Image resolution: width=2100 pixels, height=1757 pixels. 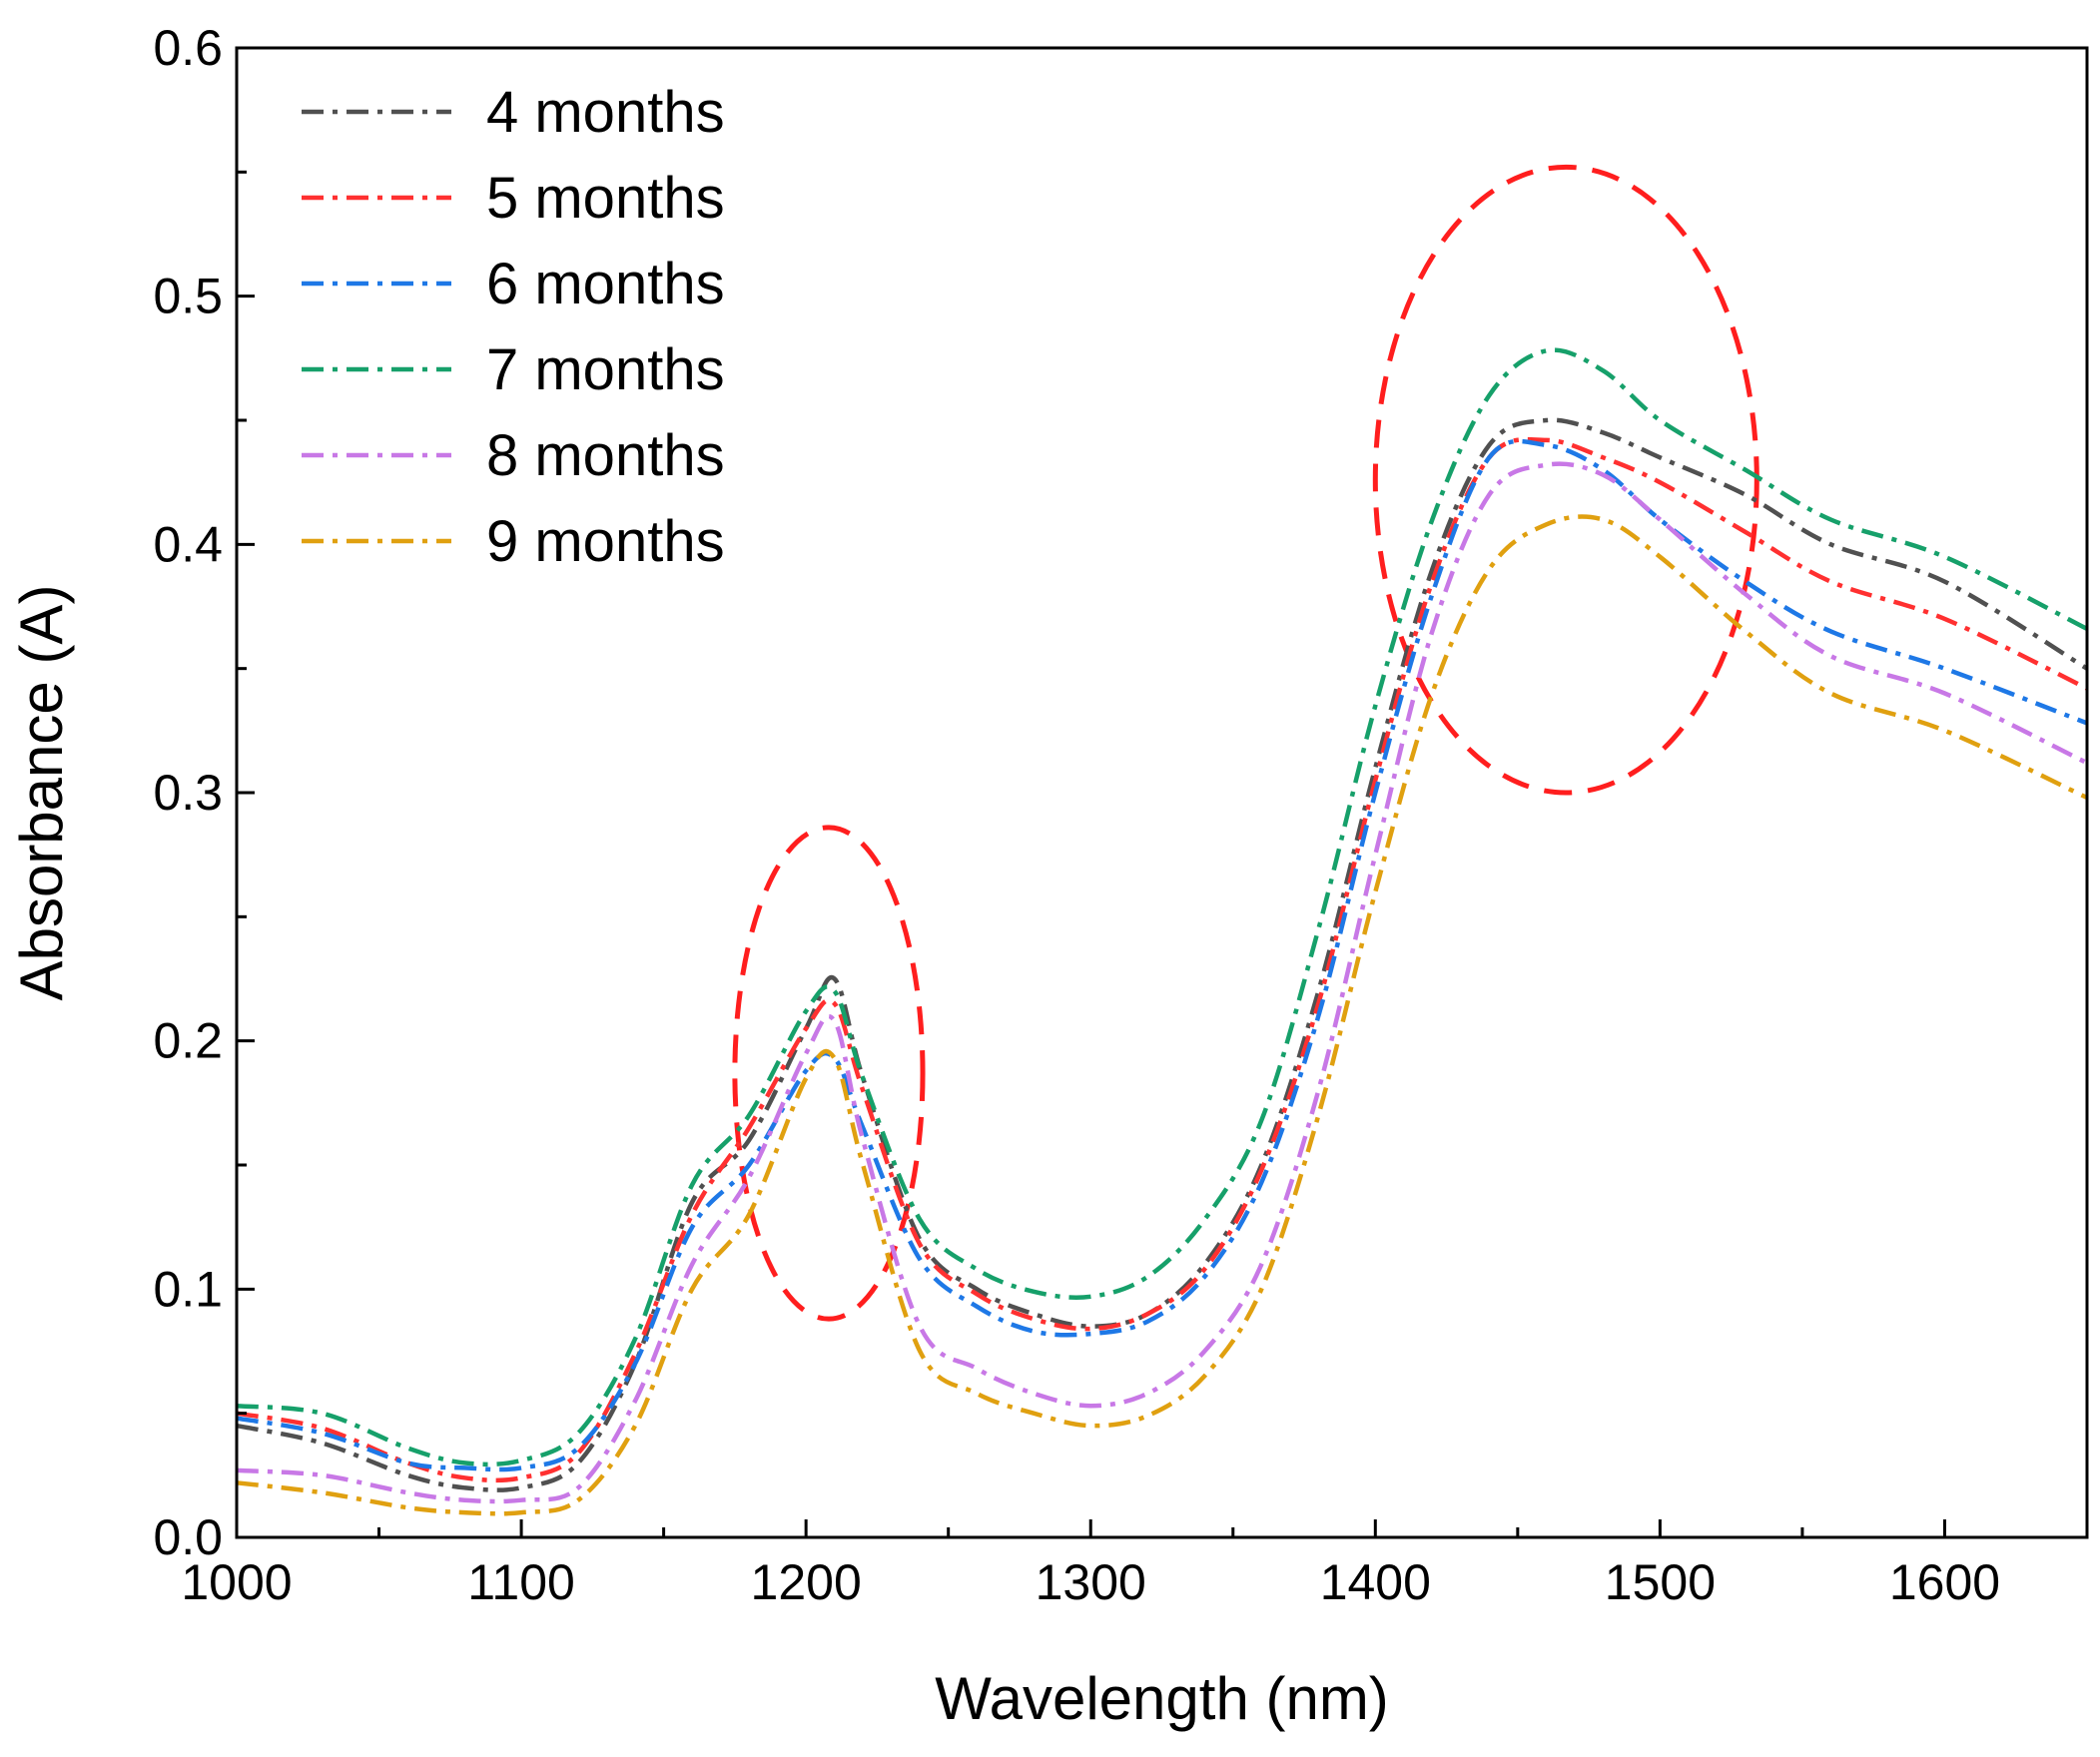 What do you see at coordinates (1162, 1698) in the screenshot?
I see `x-axis-label: Wavelength (nm)` at bounding box center [1162, 1698].